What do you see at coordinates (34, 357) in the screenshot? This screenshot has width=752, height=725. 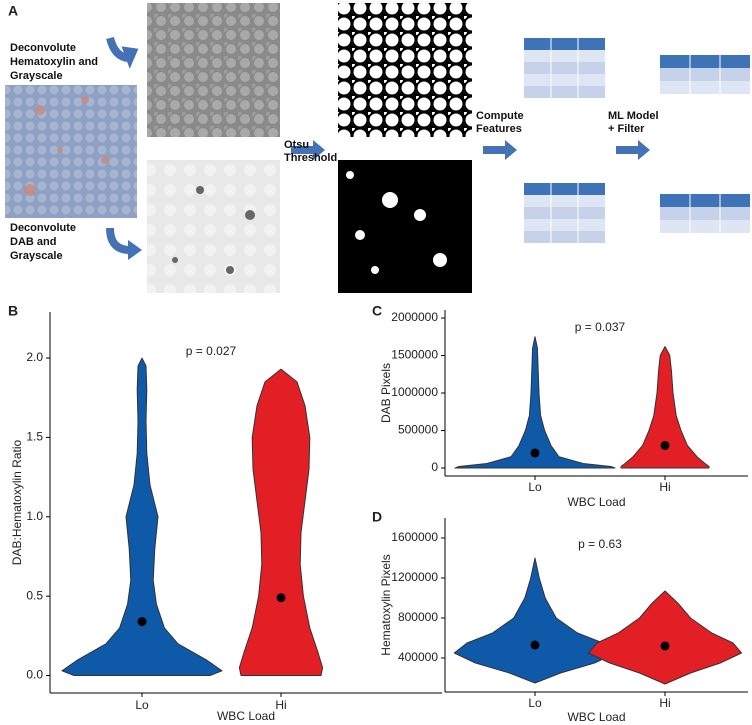 I see `y-tick-label: 2.0` at bounding box center [34, 357].